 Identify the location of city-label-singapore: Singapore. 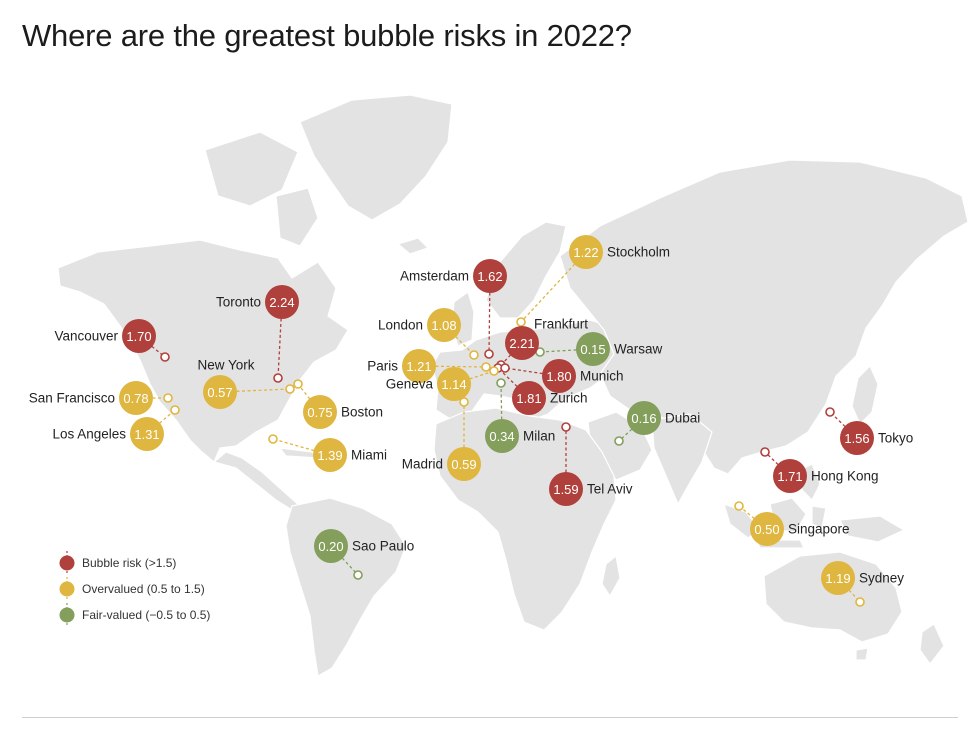
(819, 529).